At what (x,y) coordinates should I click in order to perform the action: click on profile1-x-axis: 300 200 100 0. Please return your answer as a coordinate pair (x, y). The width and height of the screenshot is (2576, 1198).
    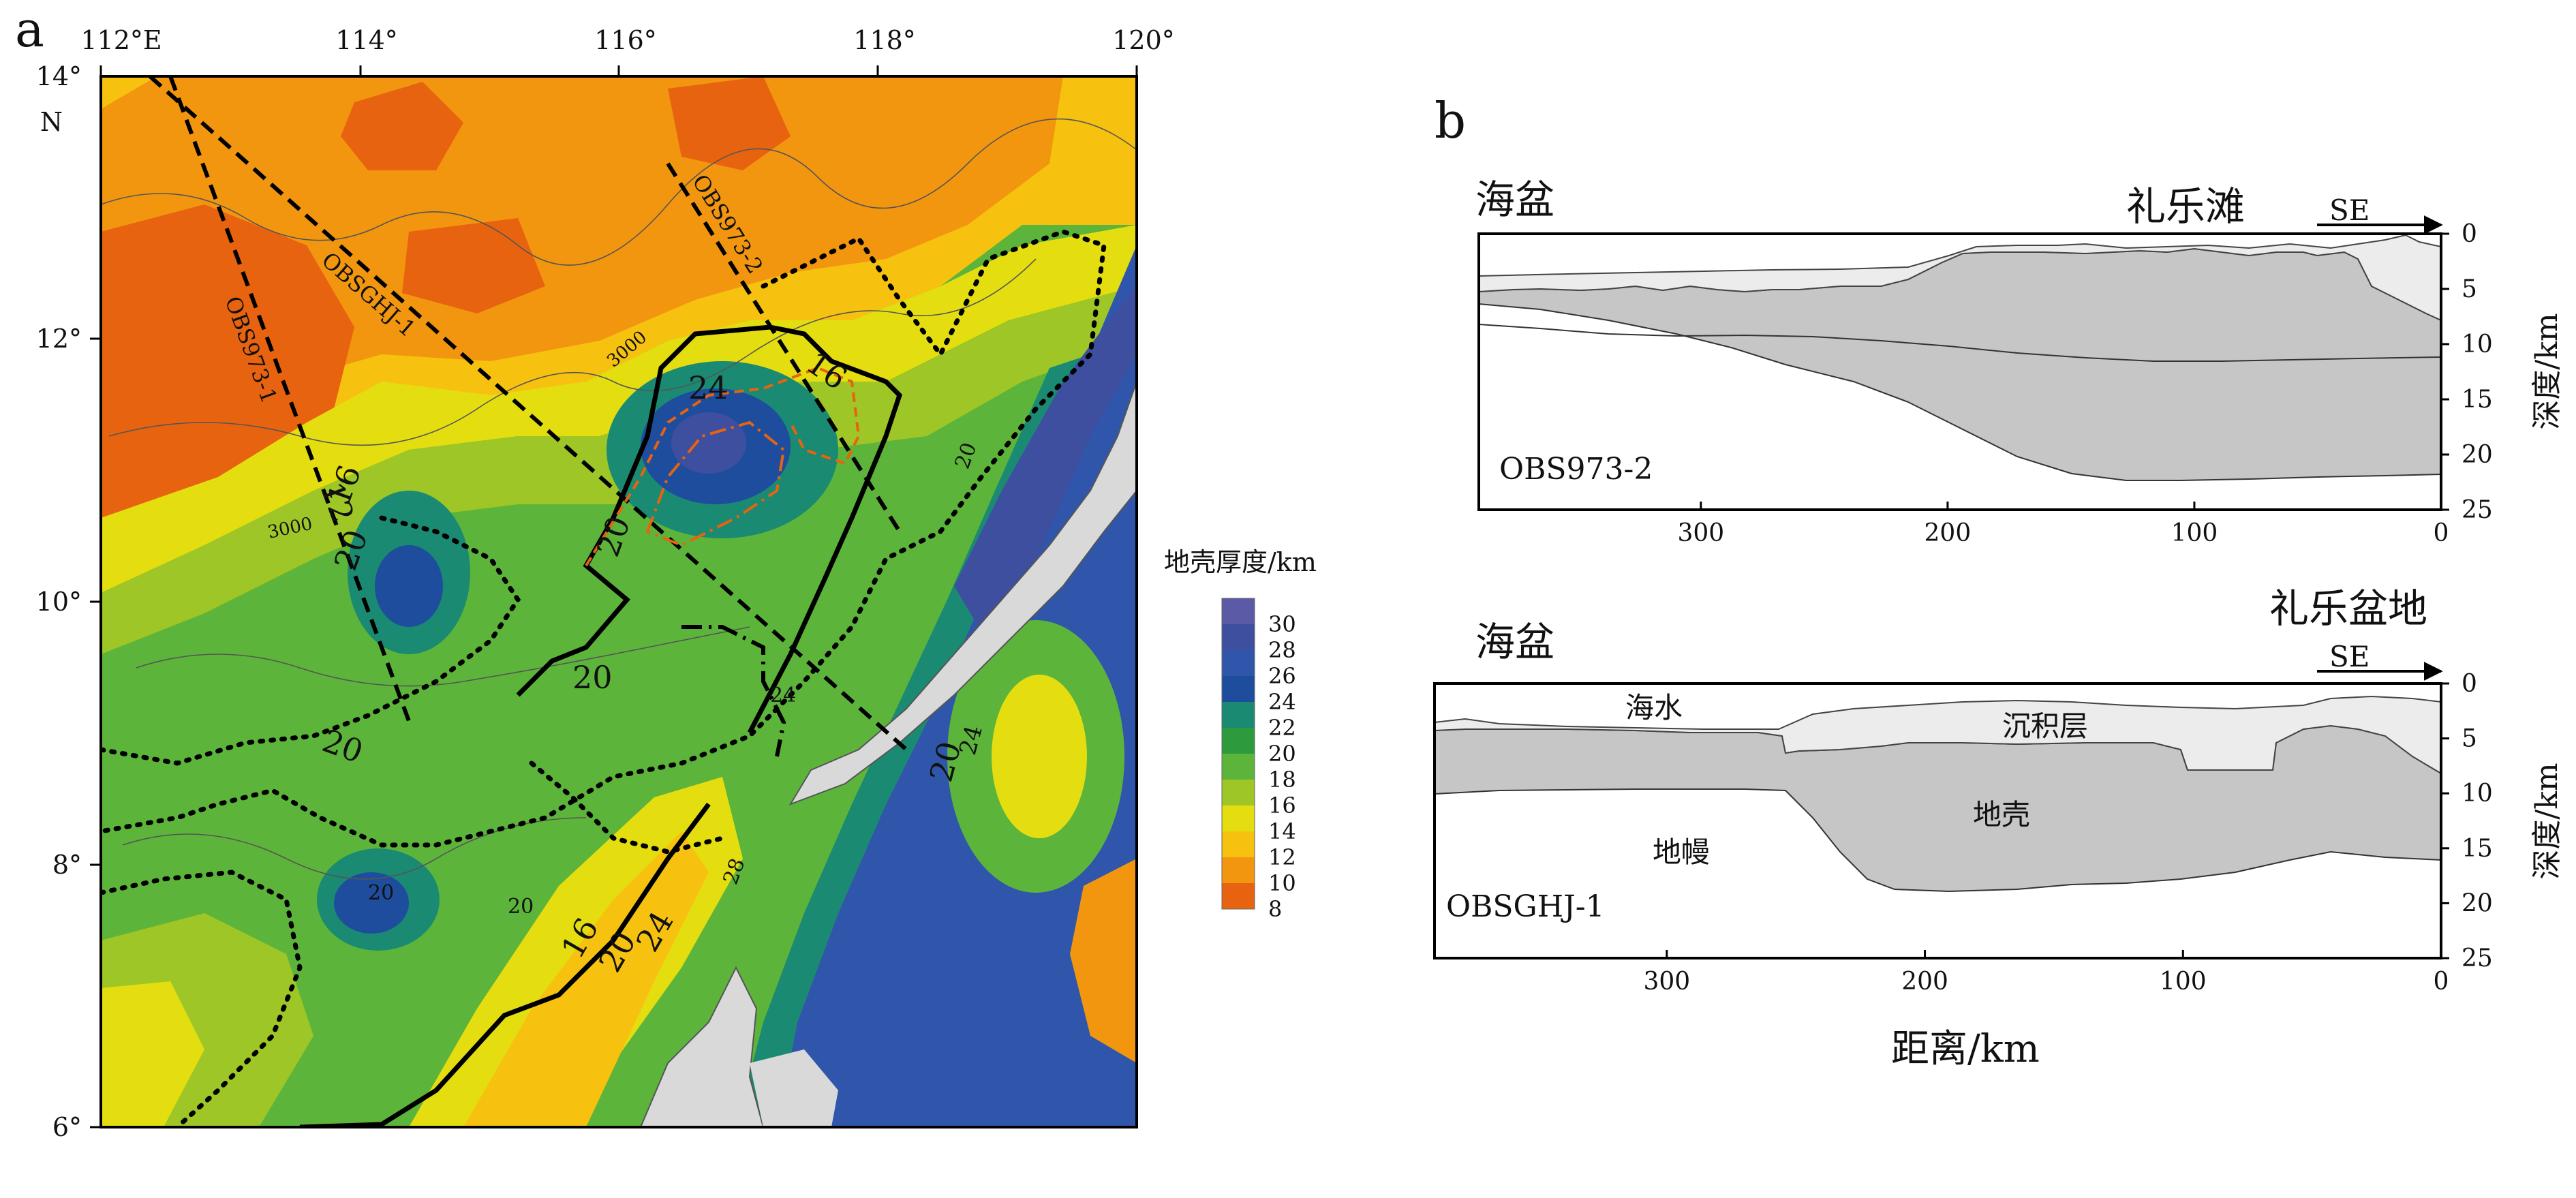
    Looking at the image, I should click on (2063, 524).